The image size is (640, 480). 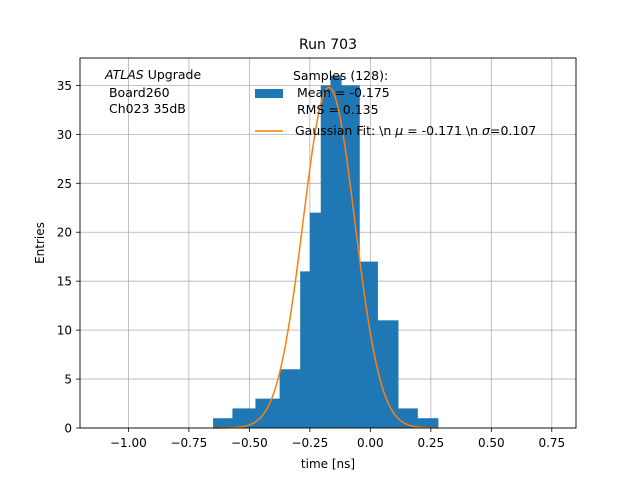 What do you see at coordinates (173, 74) in the screenshot?
I see `annotation-upgrade: Upgrade` at bounding box center [173, 74].